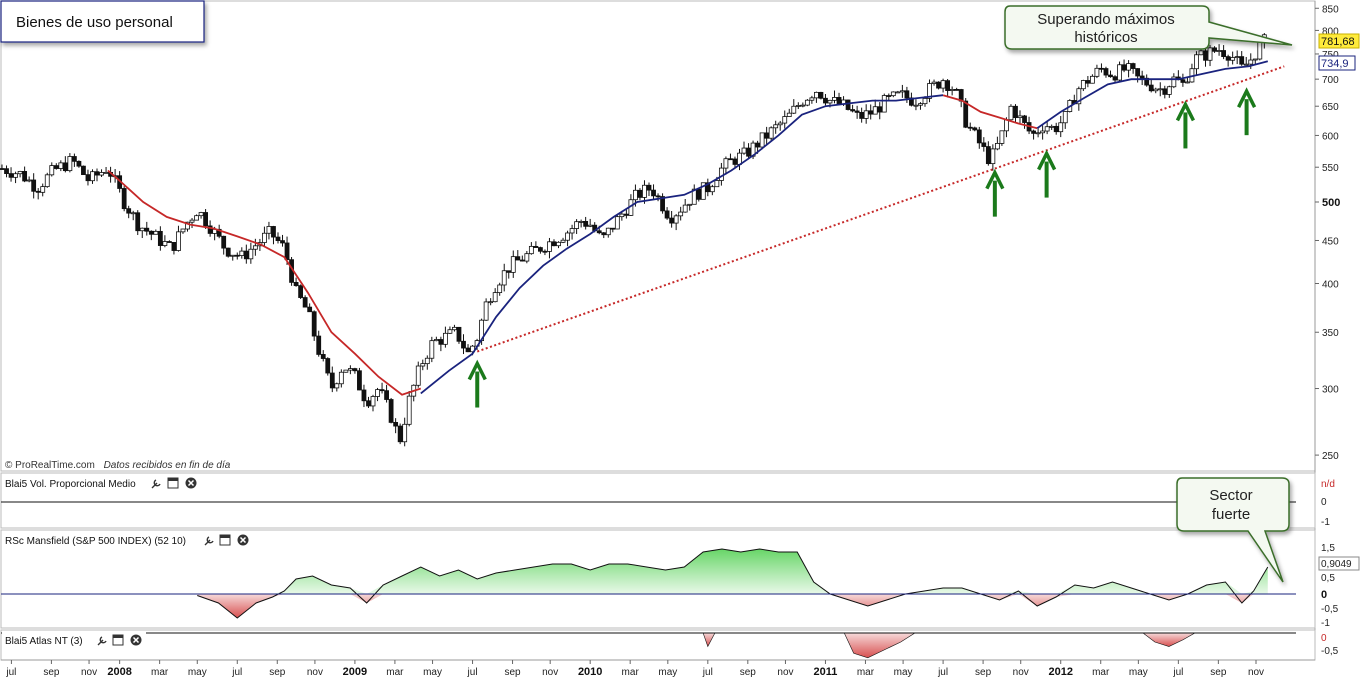 Image resolution: width=1364 pixels, height=677 pixels. Describe the element at coordinates (631, 672) in the screenshot. I see `x-tick-label: mar` at that location.